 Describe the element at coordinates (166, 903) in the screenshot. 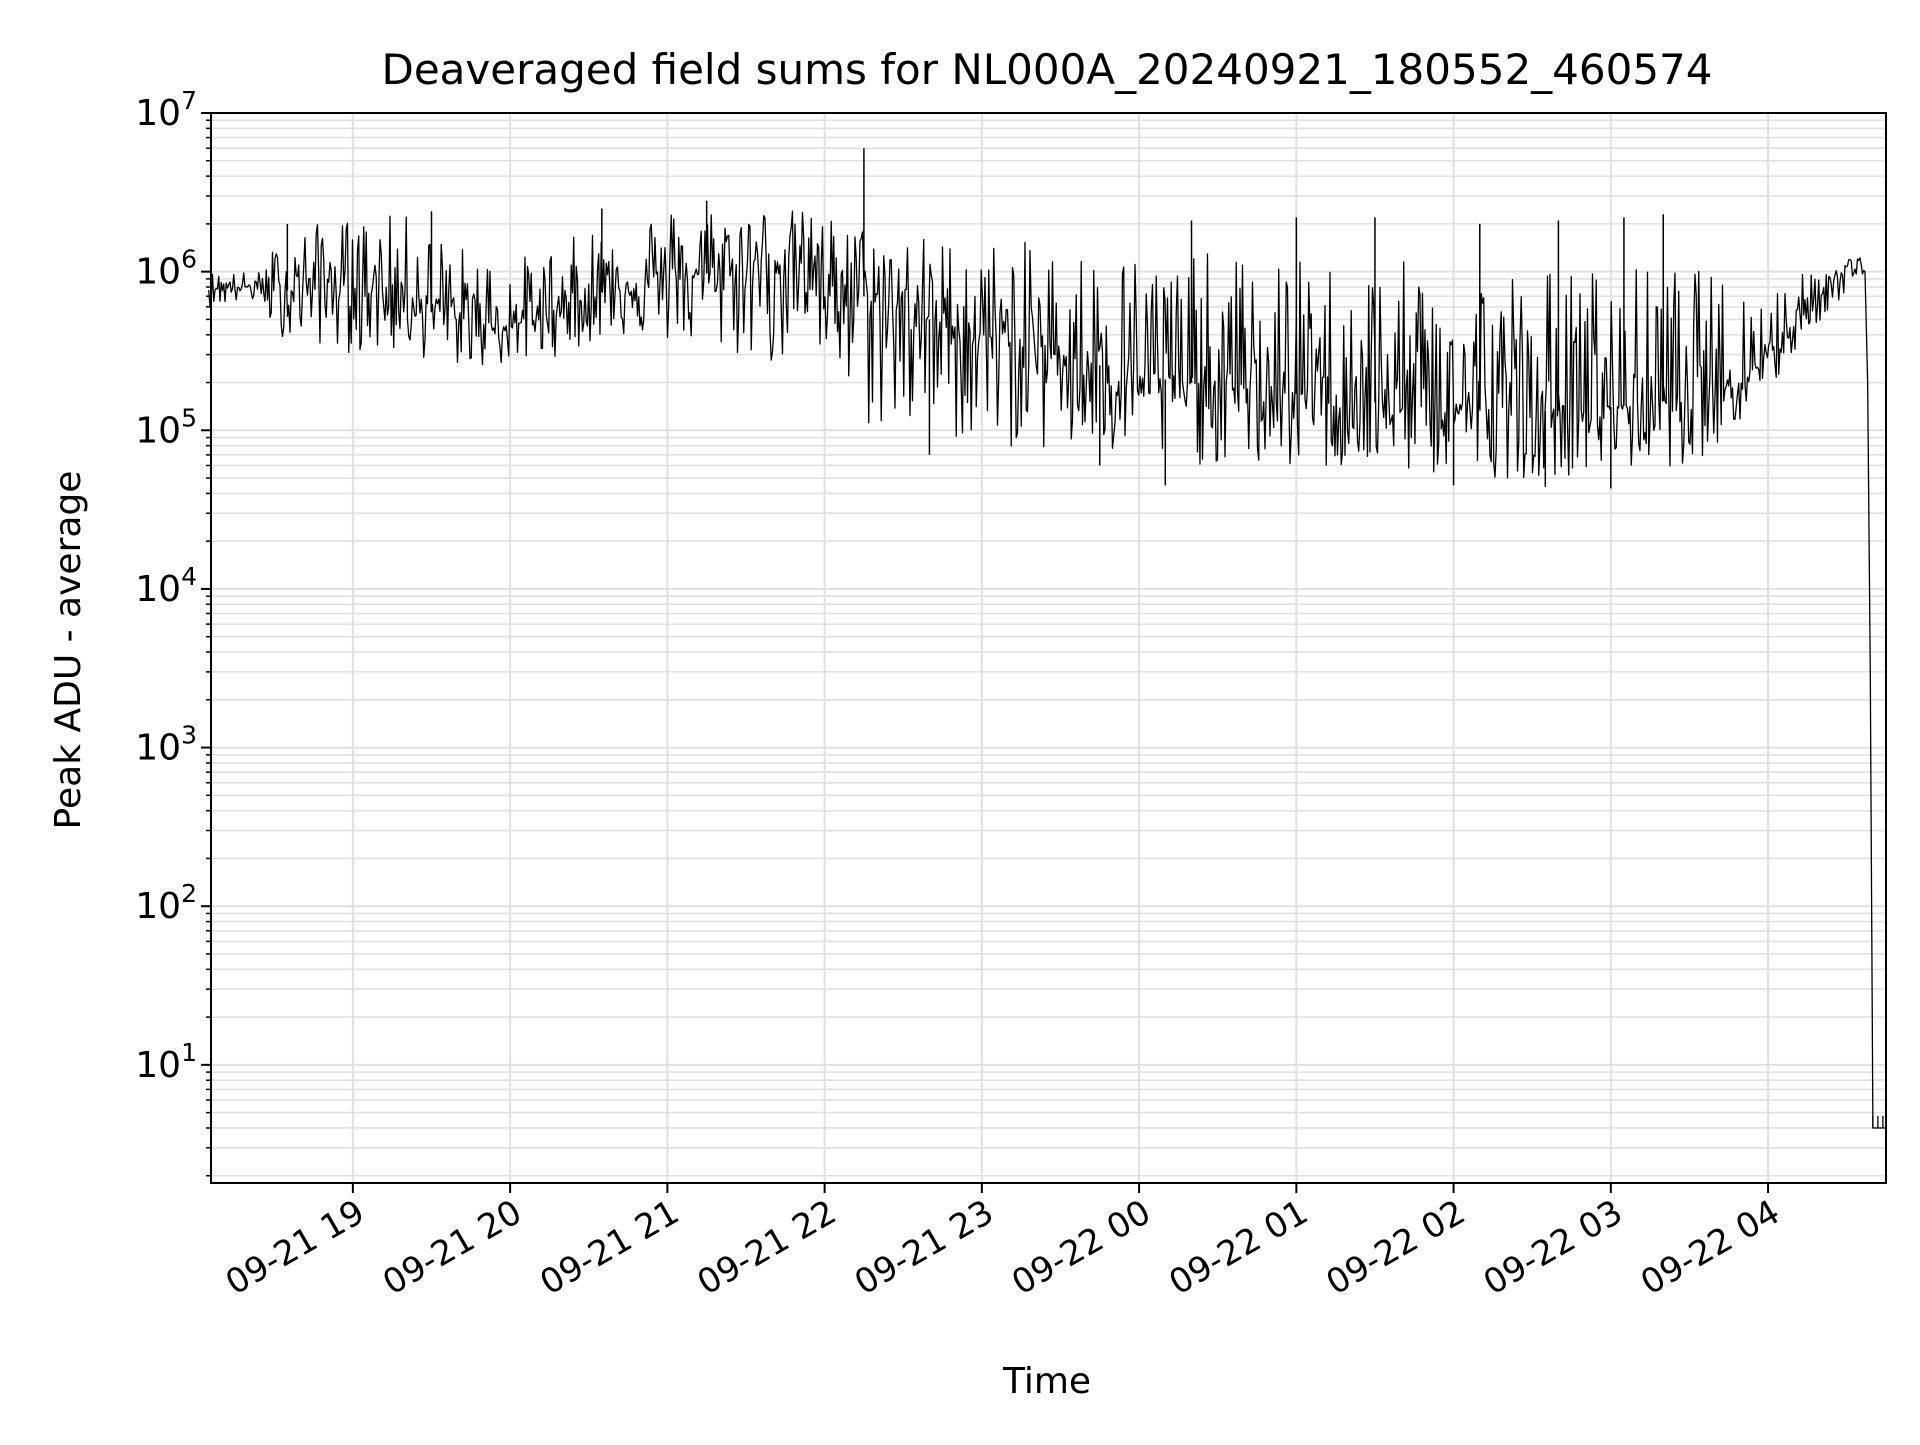

I see `y-tick-label: 10²` at that location.